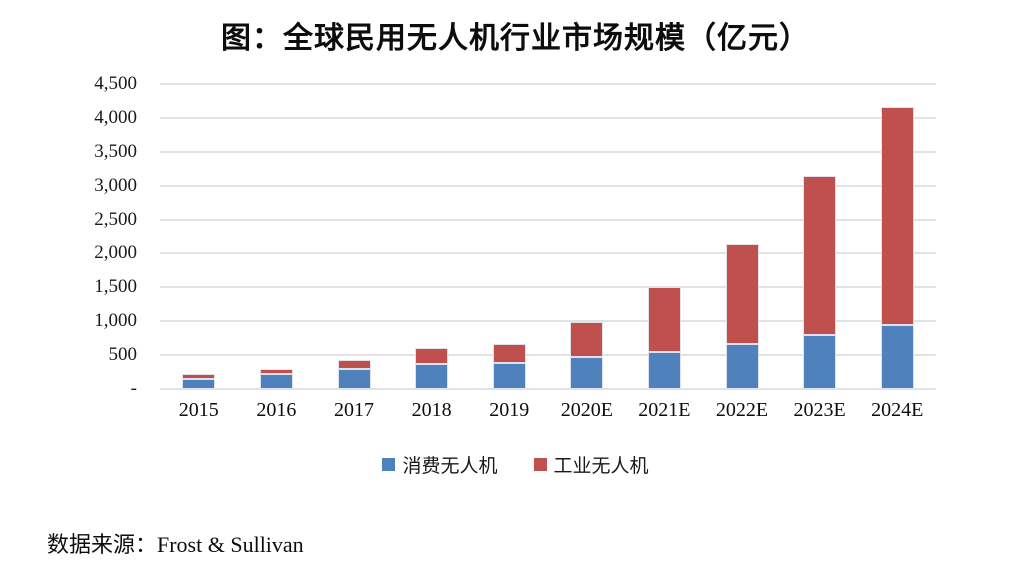 This screenshot has height=570, width=1031. I want to click on x-tick-label-2018: 2018, so click(431, 410).